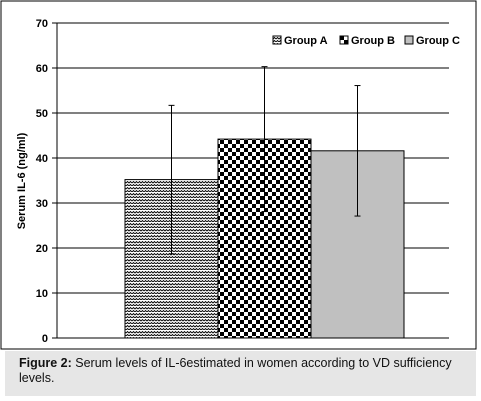  What do you see at coordinates (45, 339) in the screenshot?
I see `y-tick-label: 0` at bounding box center [45, 339].